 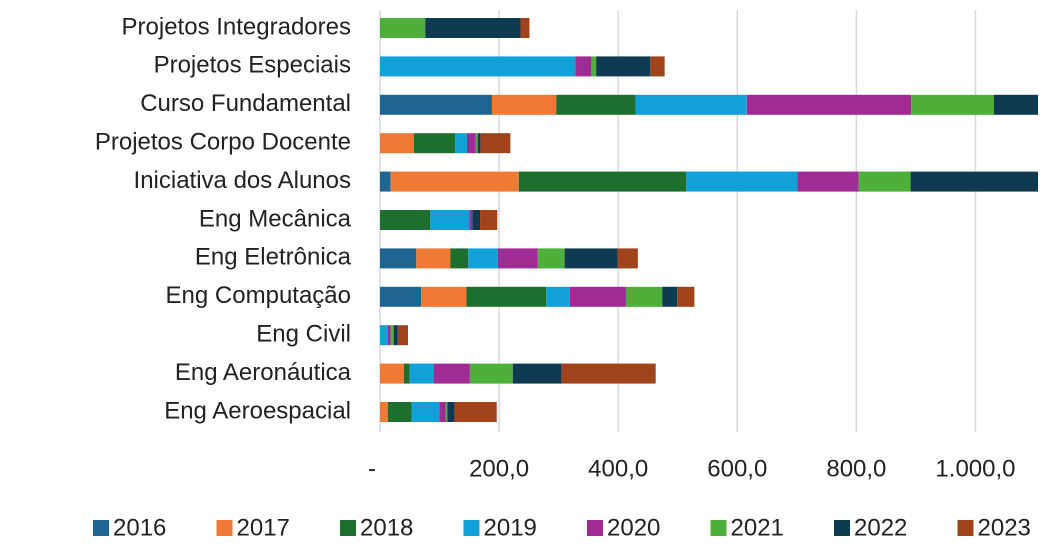 What do you see at coordinates (372, 468) in the screenshot?
I see `x-tick-label: -` at bounding box center [372, 468].